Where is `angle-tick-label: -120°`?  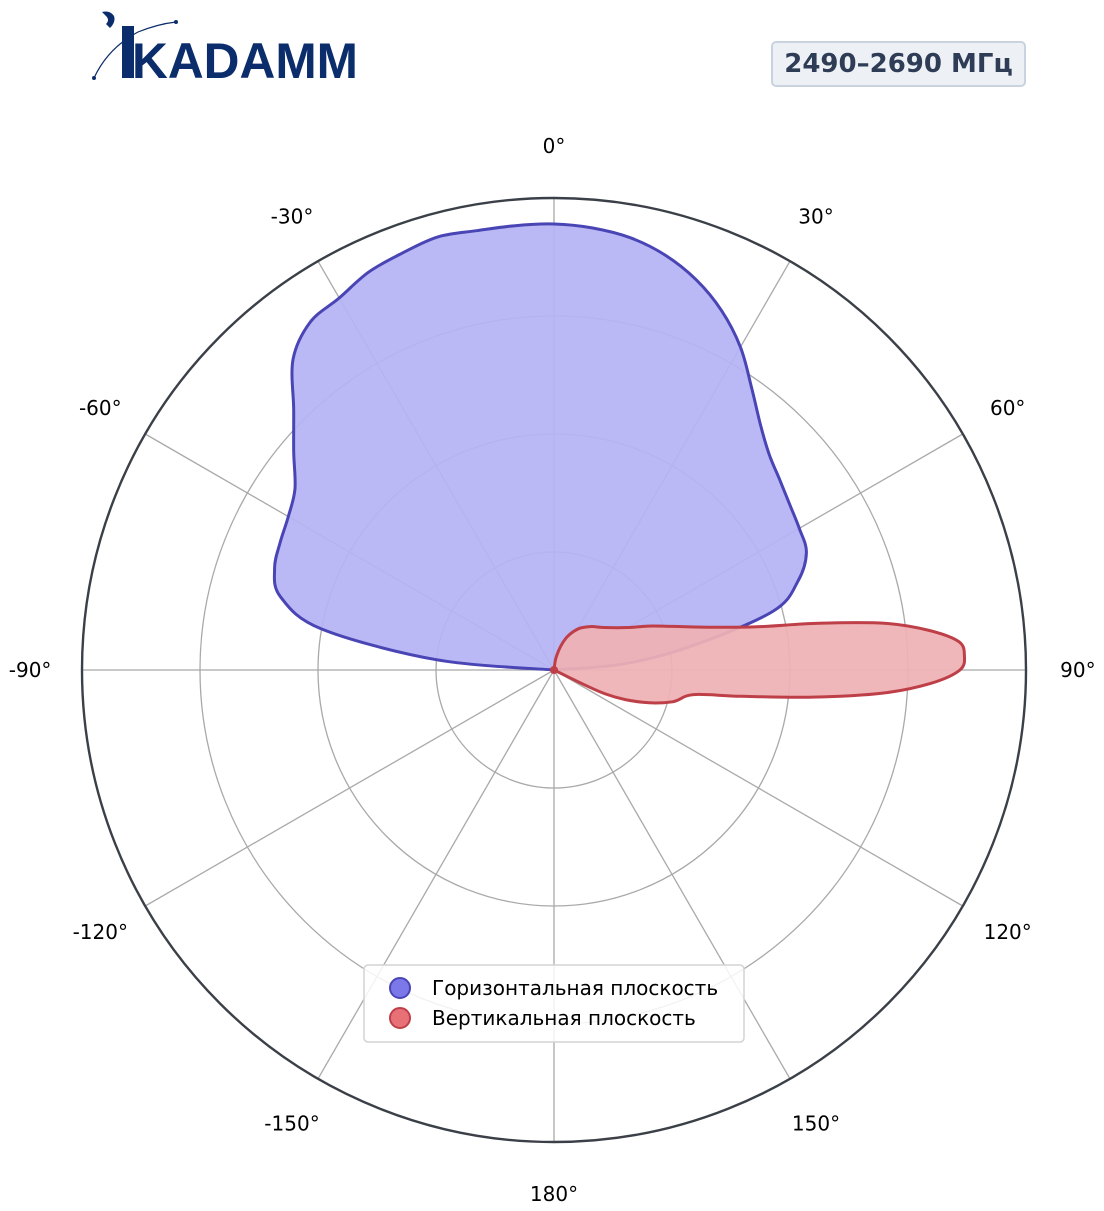 angle-tick-label: -120° is located at coordinates (100, 932).